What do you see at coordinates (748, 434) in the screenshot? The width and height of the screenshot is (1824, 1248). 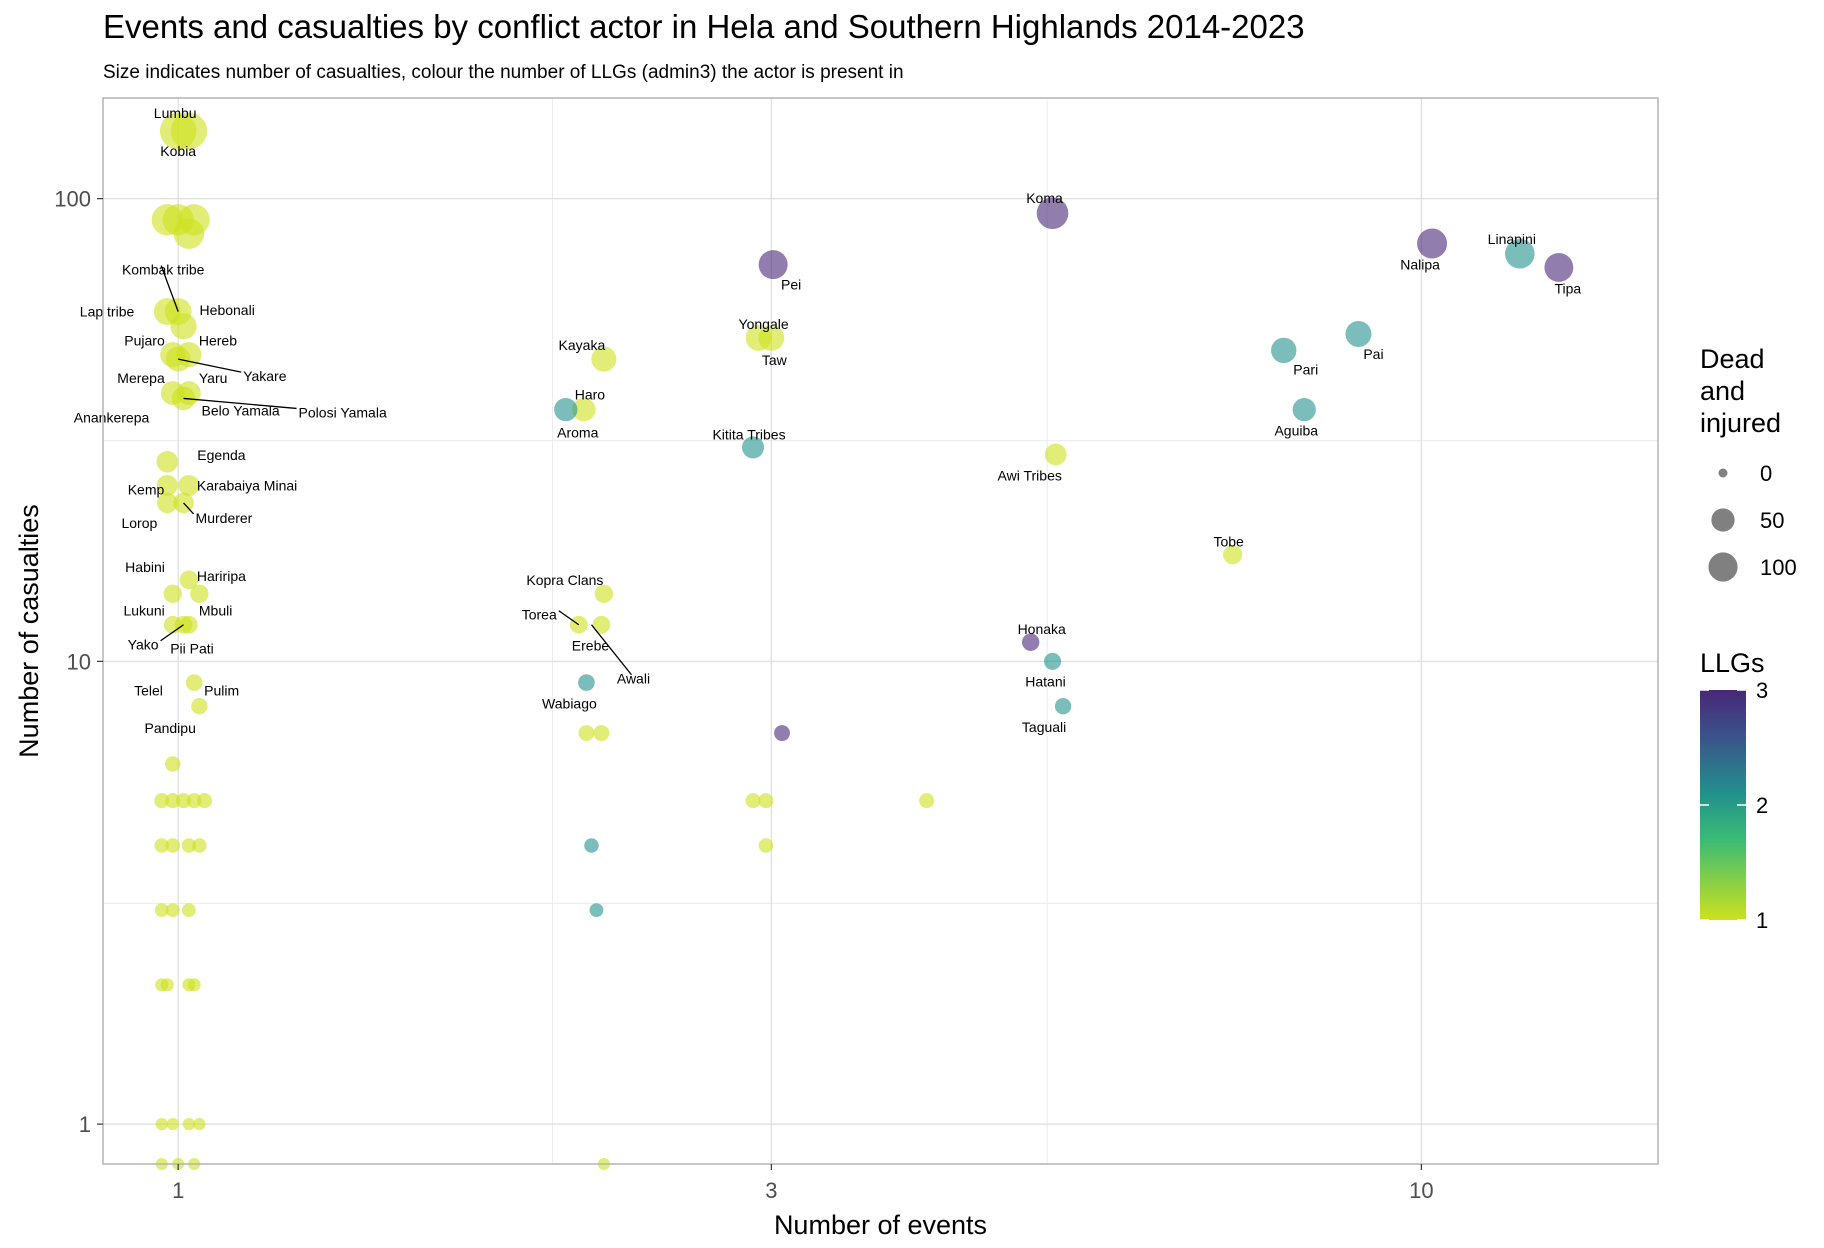 I see `point-label: Kitita Tribes` at bounding box center [748, 434].